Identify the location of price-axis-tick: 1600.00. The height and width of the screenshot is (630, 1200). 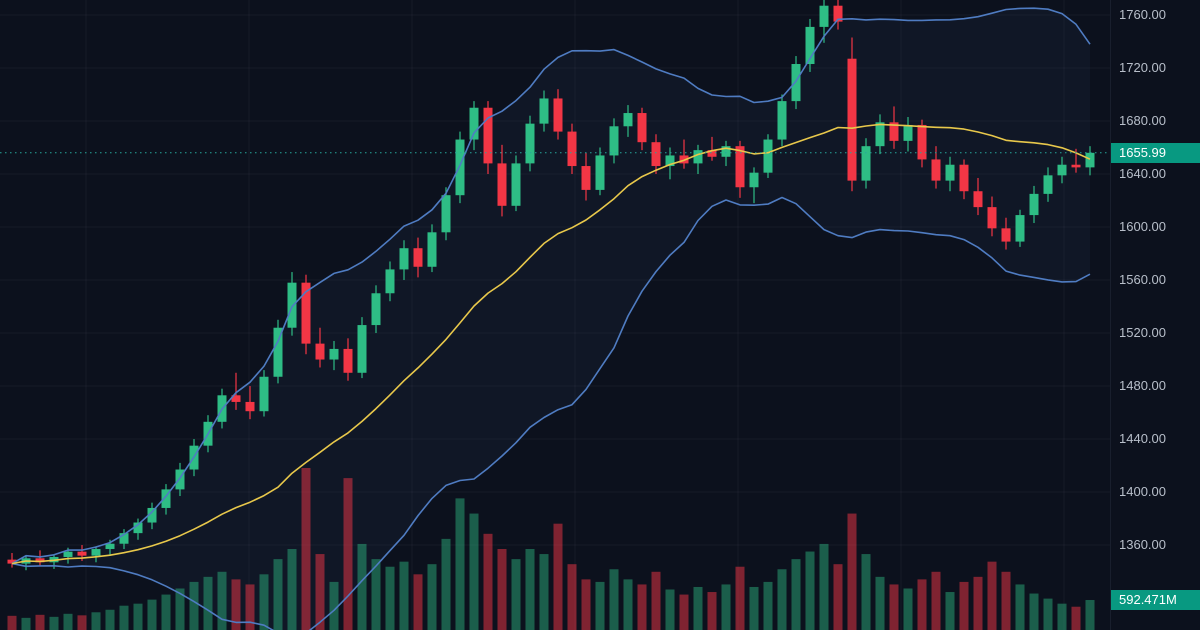
(1142, 226).